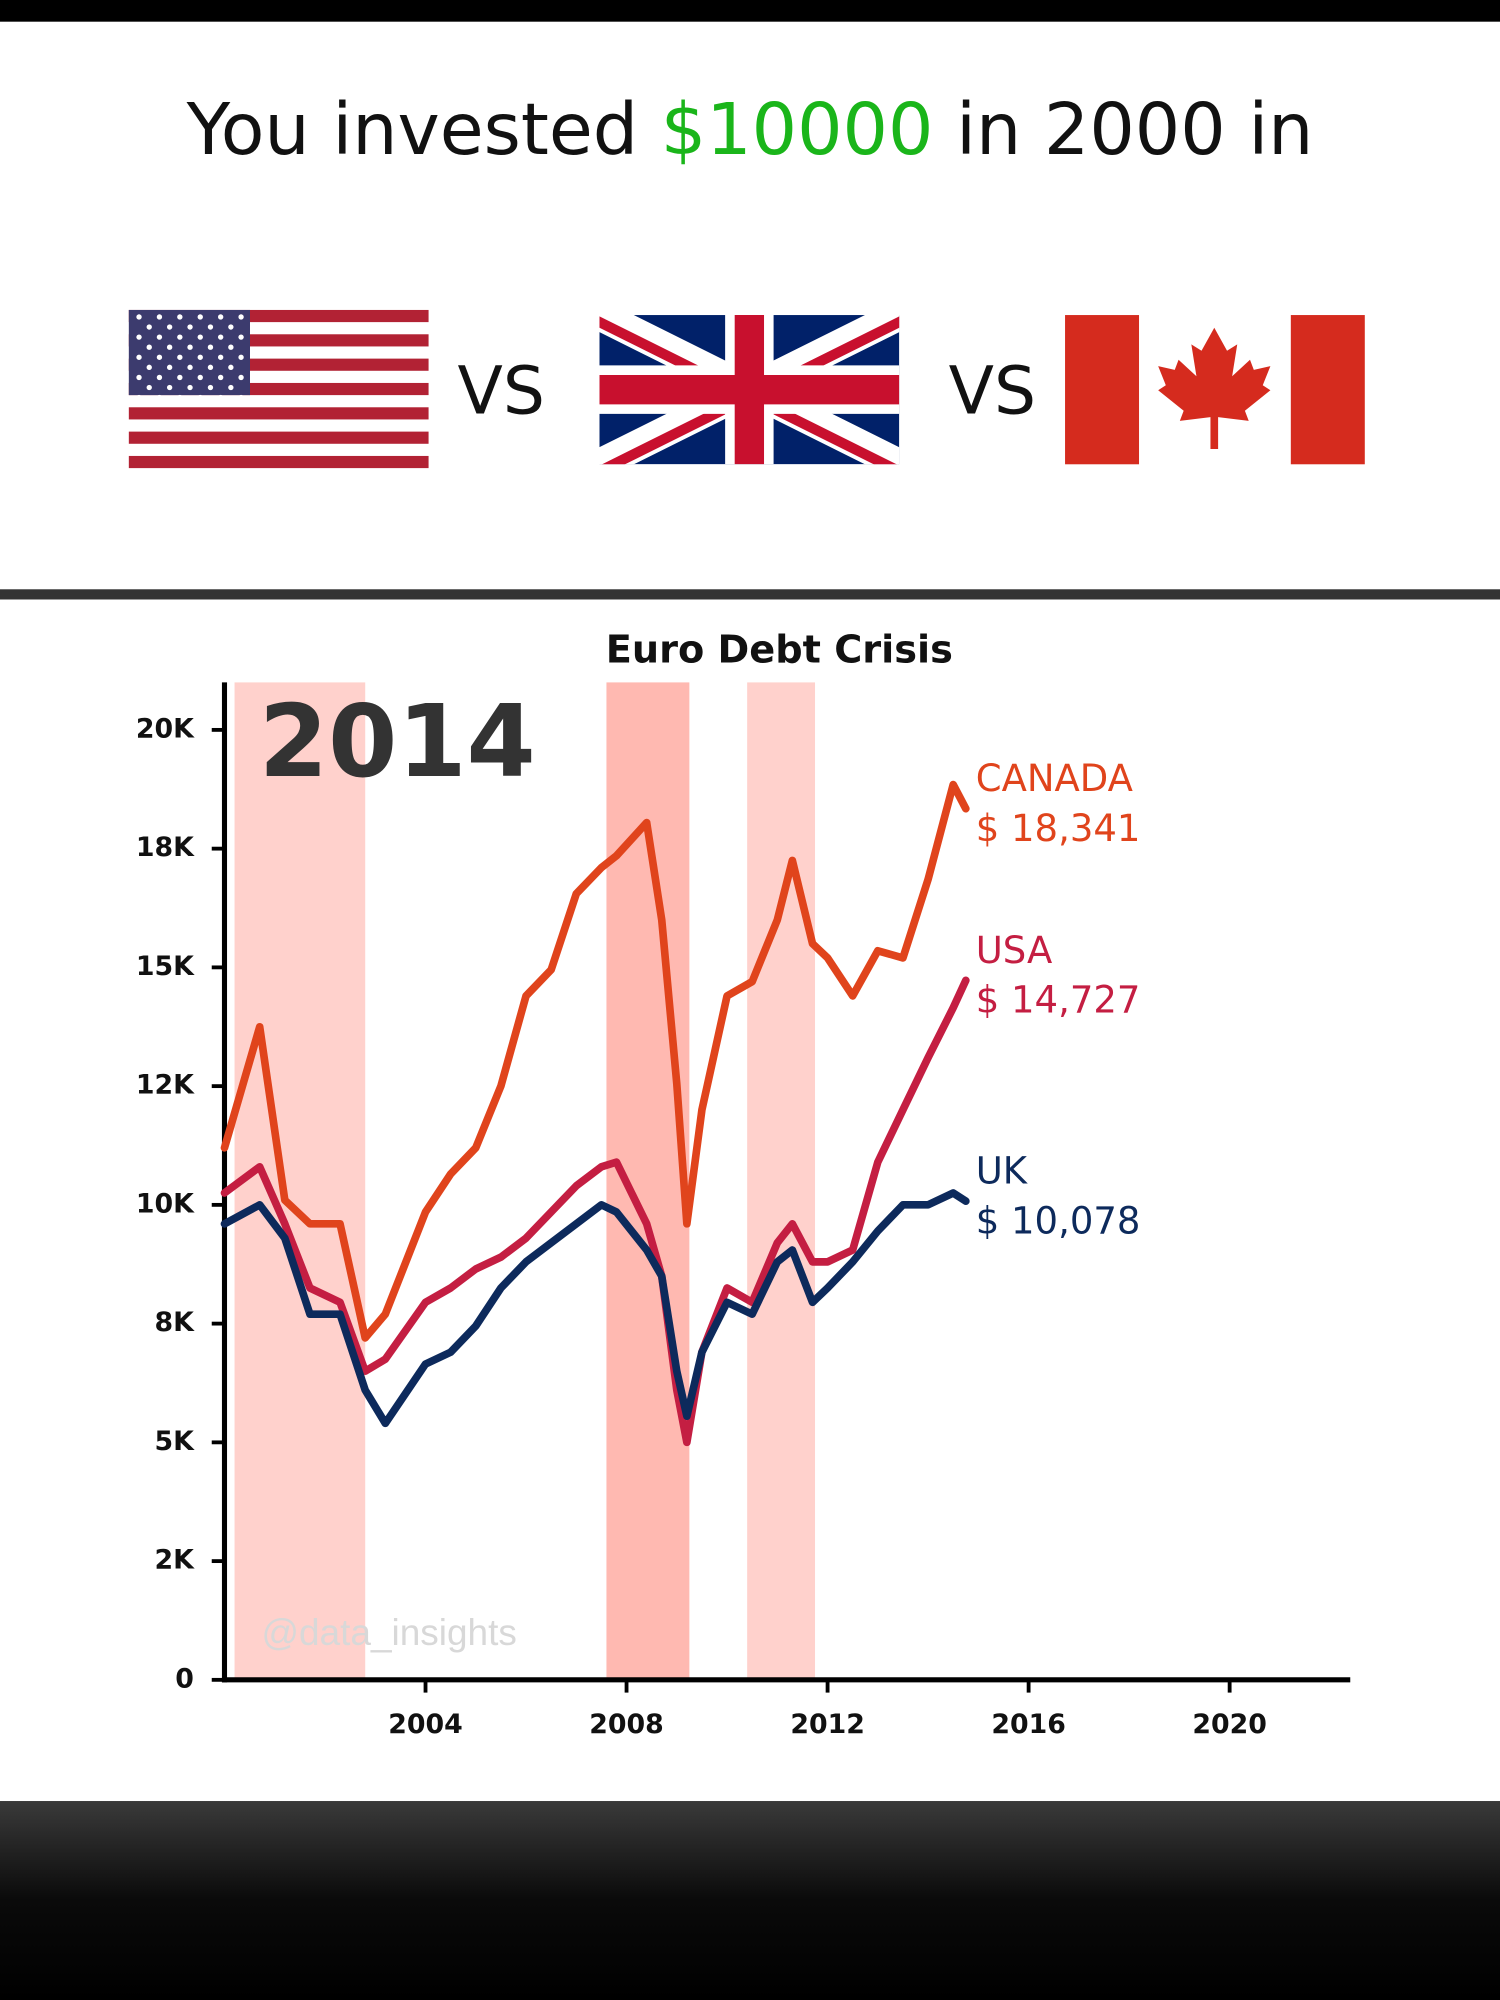  Describe the element at coordinates (750, 11) in the screenshot. I see `top-bar` at that location.